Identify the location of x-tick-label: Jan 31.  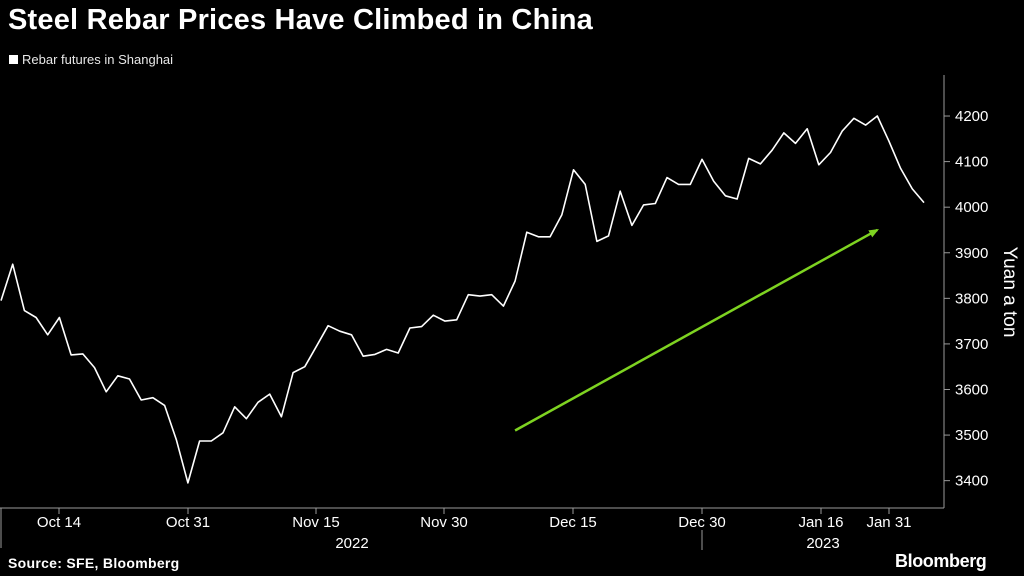
(888, 522).